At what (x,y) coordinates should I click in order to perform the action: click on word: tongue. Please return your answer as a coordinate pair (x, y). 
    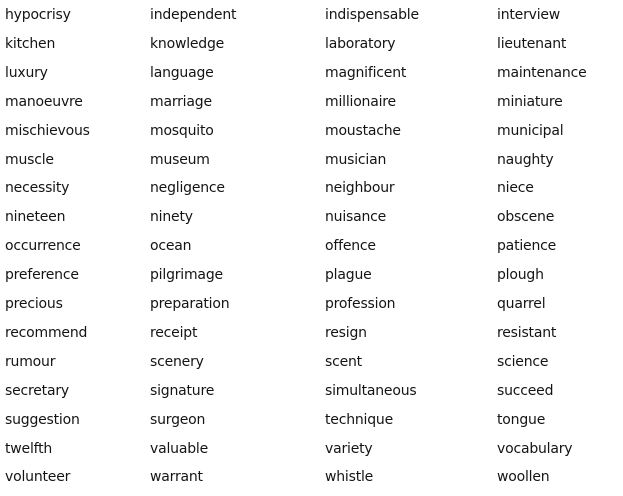
    Looking at the image, I should click on (521, 419).